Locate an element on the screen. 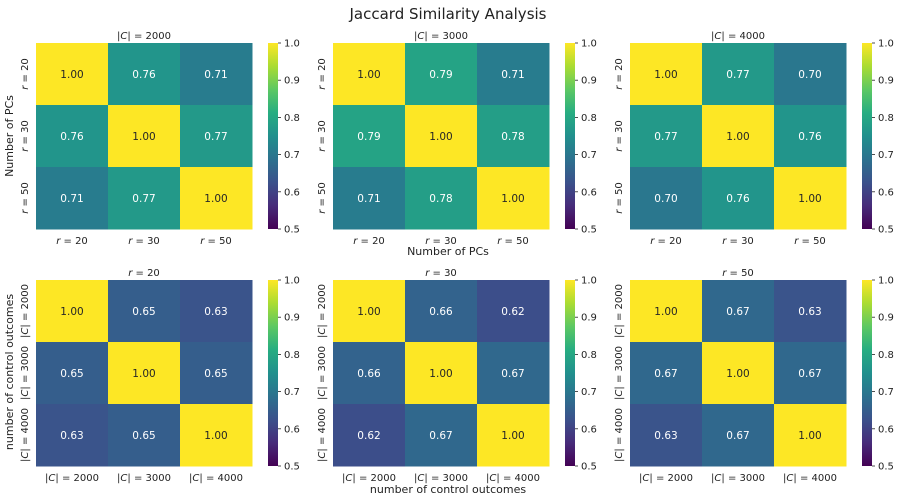 This screenshot has width=897, height=499. x-tick-label: |C| = 2000 is located at coordinates (72, 478).